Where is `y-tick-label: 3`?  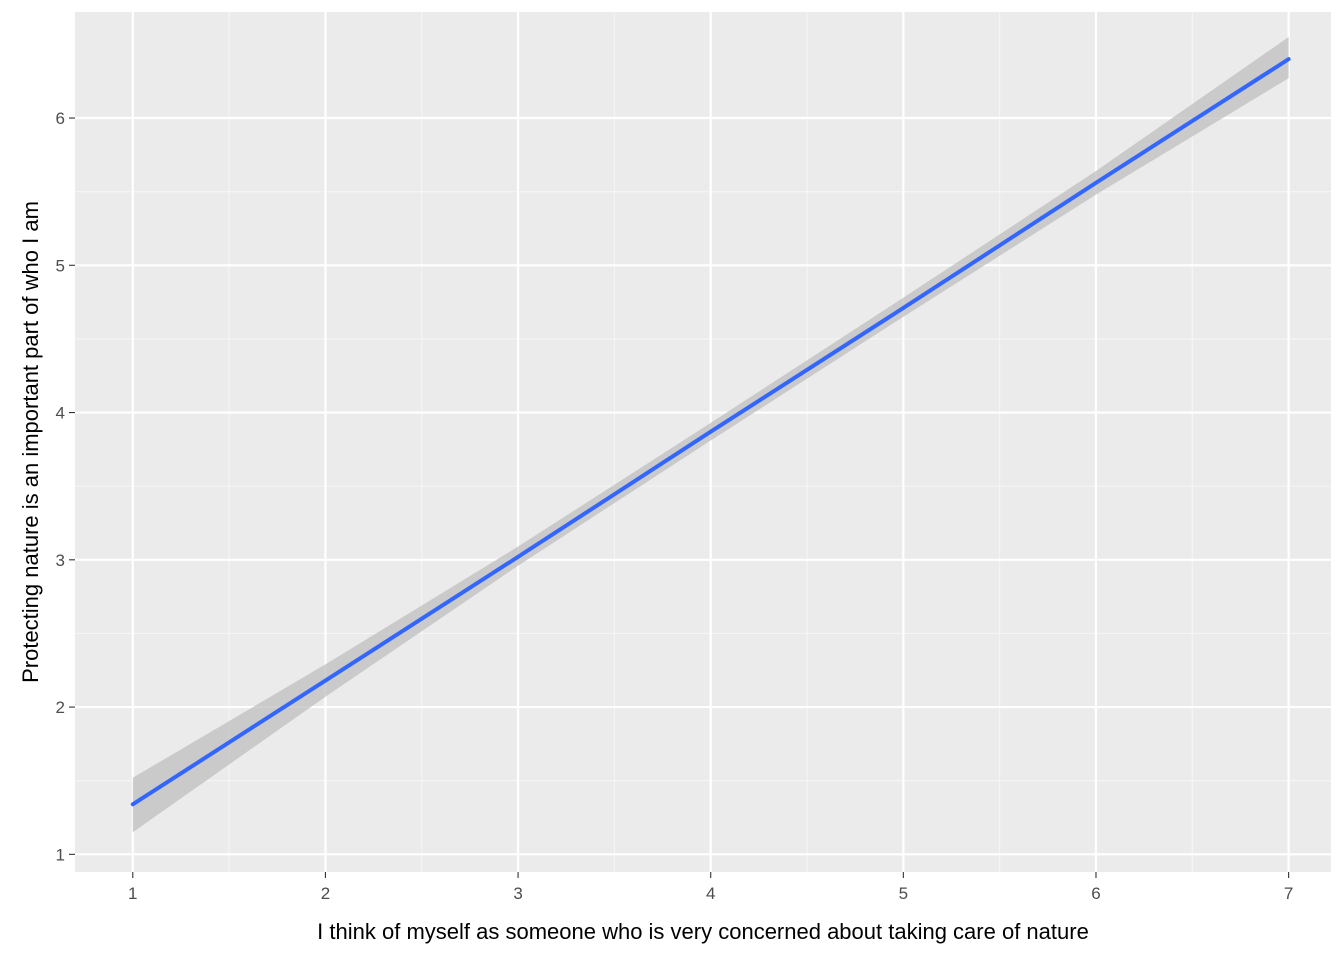 y-tick-label: 3 is located at coordinates (60, 560).